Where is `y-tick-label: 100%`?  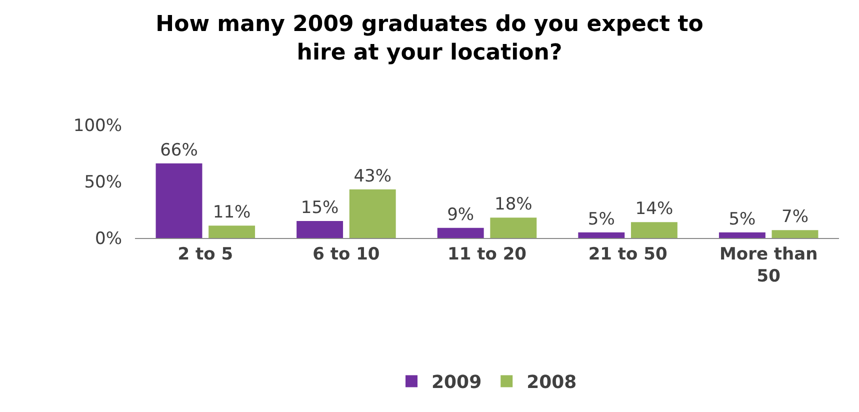 y-tick-label: 100% is located at coordinates (97, 126).